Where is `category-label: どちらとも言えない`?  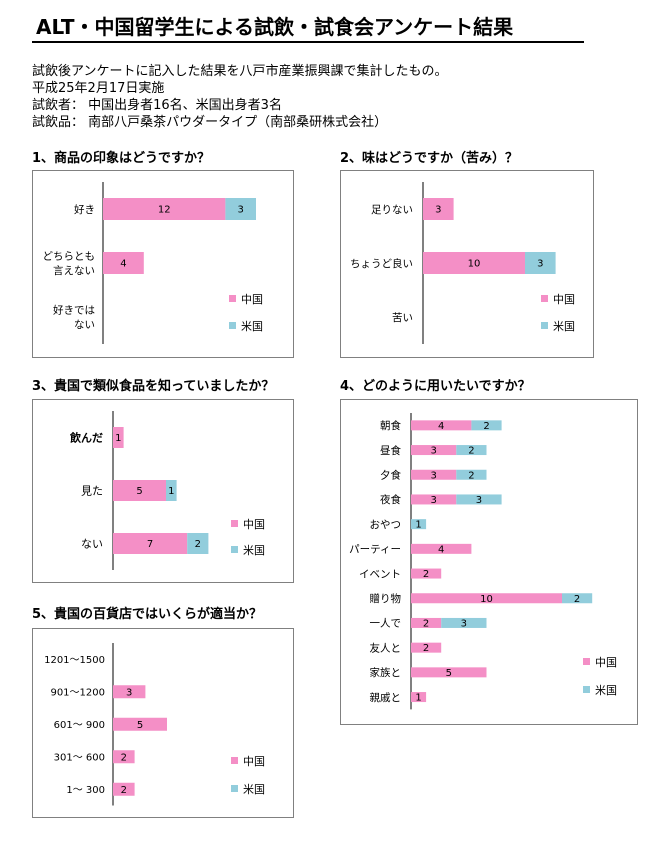 category-label: どちらとも言えない is located at coordinates (69, 264).